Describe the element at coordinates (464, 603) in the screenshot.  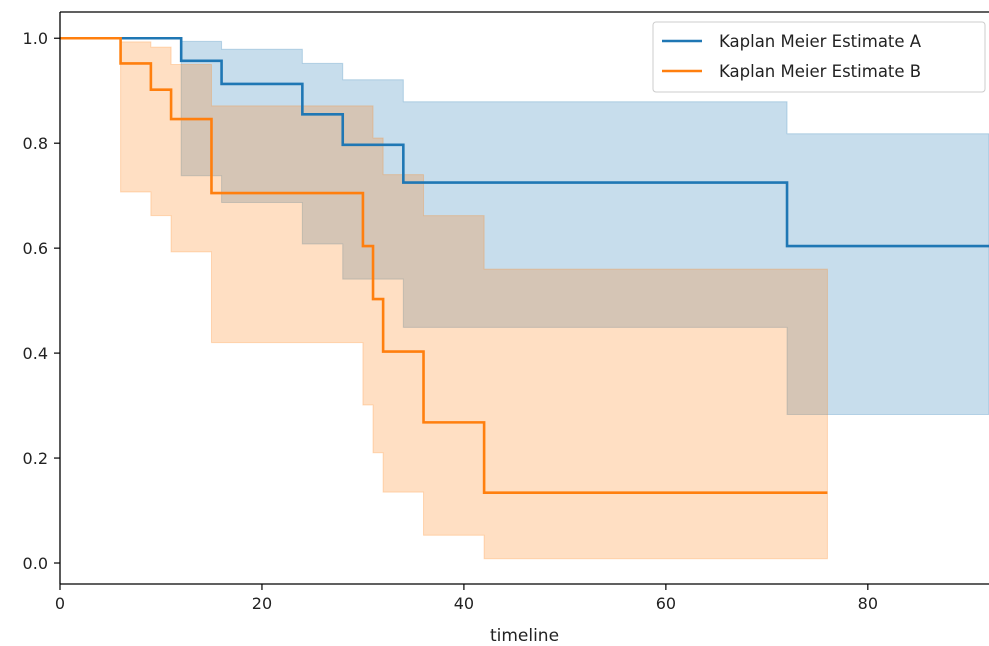
I see `x-tick-label: 40` at that location.